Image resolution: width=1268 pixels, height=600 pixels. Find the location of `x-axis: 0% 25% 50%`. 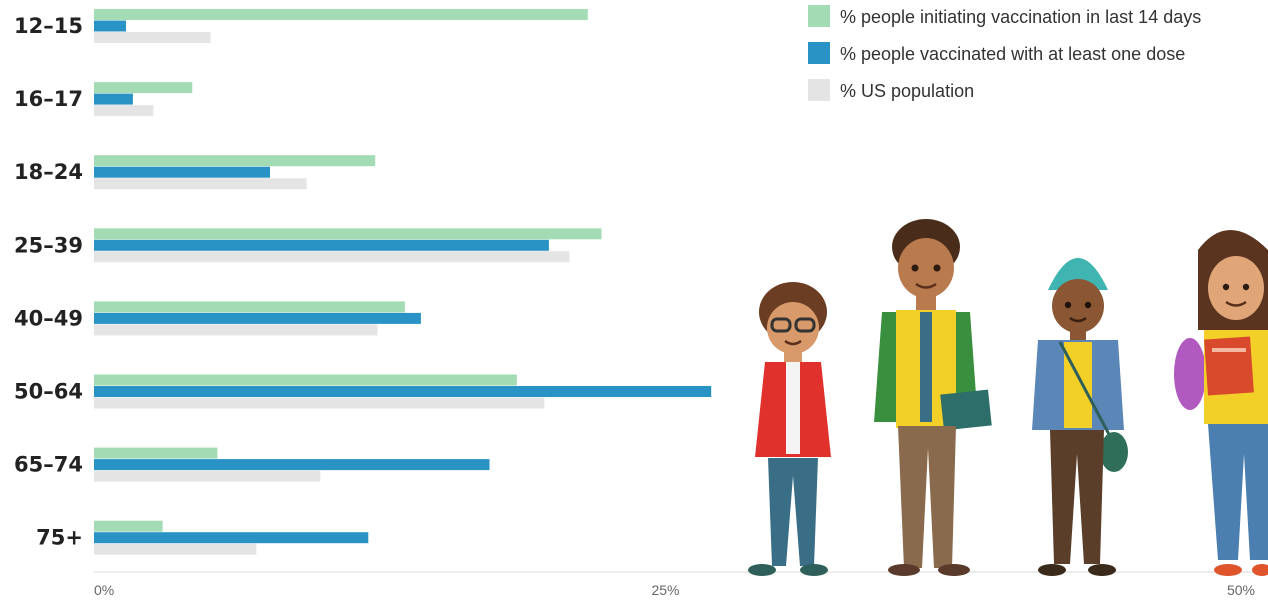

x-axis: 0% 25% 50% is located at coordinates (681, 584).